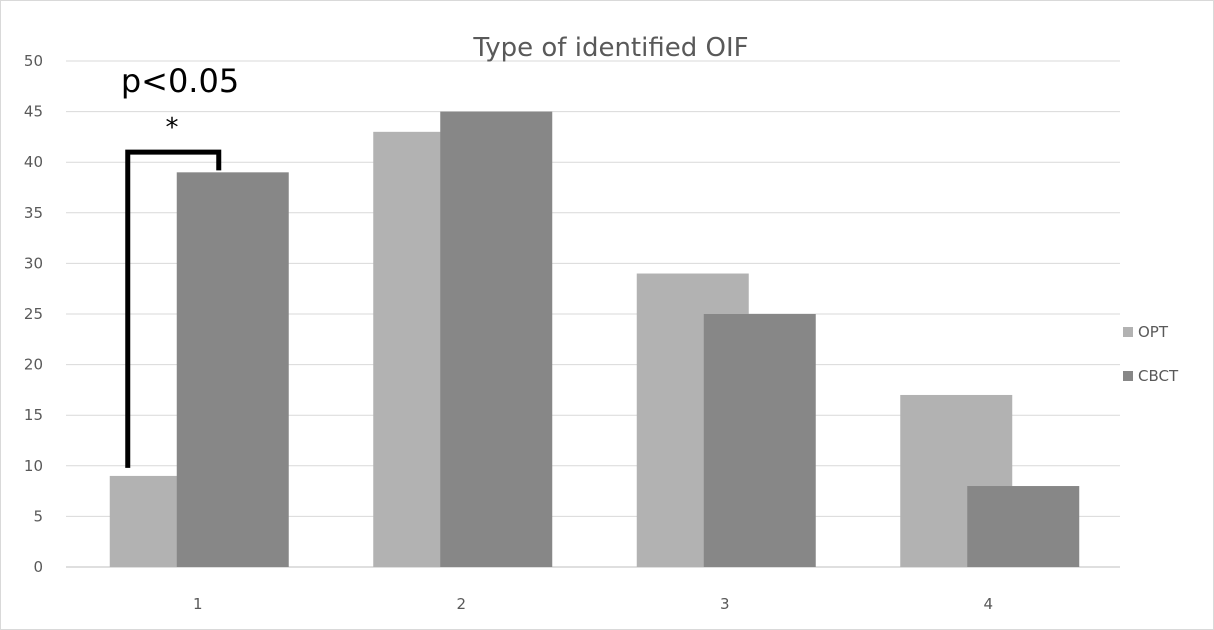 This screenshot has width=1214, height=630. I want to click on chart-title: Type of identified OIF, so click(610, 48).